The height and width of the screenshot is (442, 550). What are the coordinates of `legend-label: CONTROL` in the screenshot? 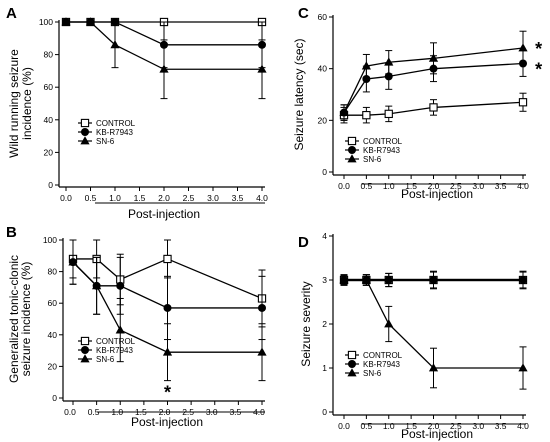 It's located at (383, 141).